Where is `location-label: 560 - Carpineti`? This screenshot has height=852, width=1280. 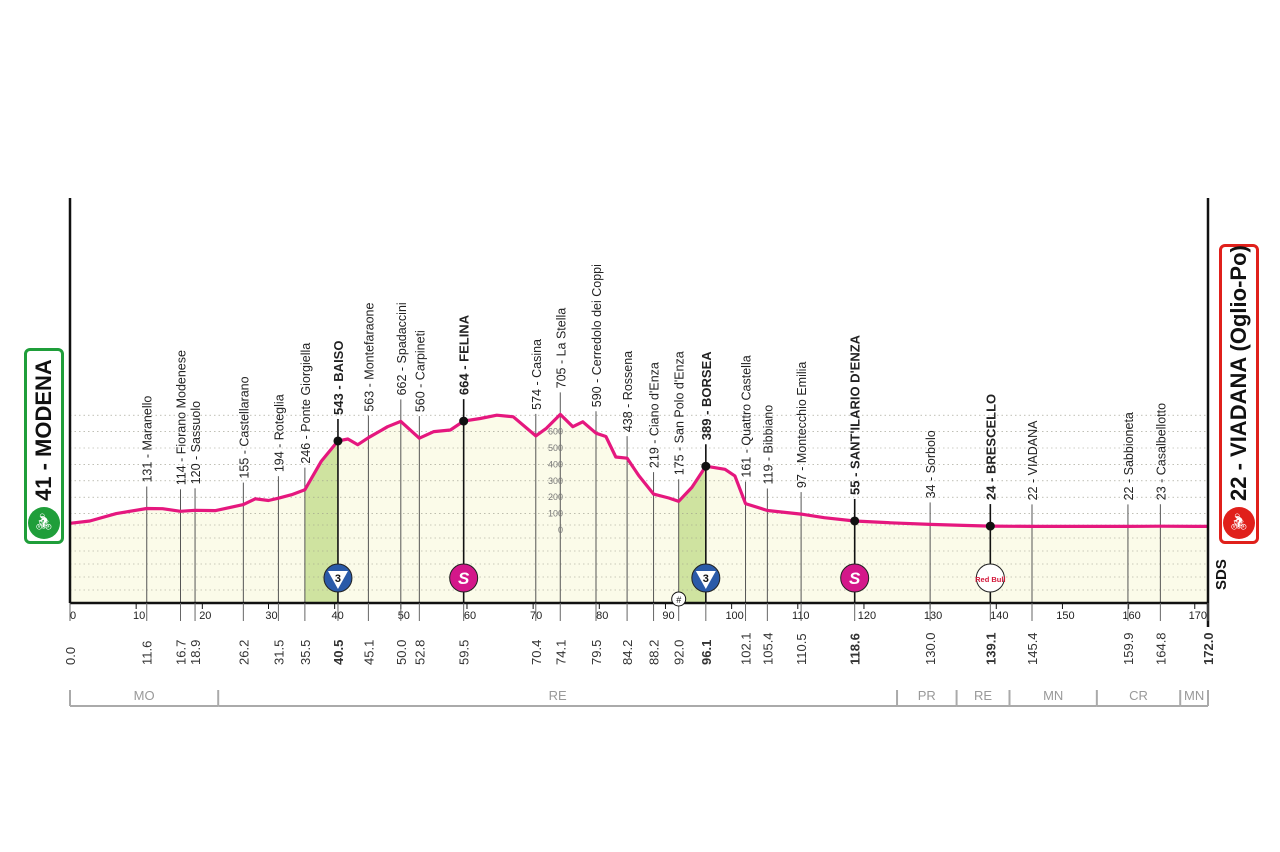 location-label: 560 - Carpineti is located at coordinates (420, 371).